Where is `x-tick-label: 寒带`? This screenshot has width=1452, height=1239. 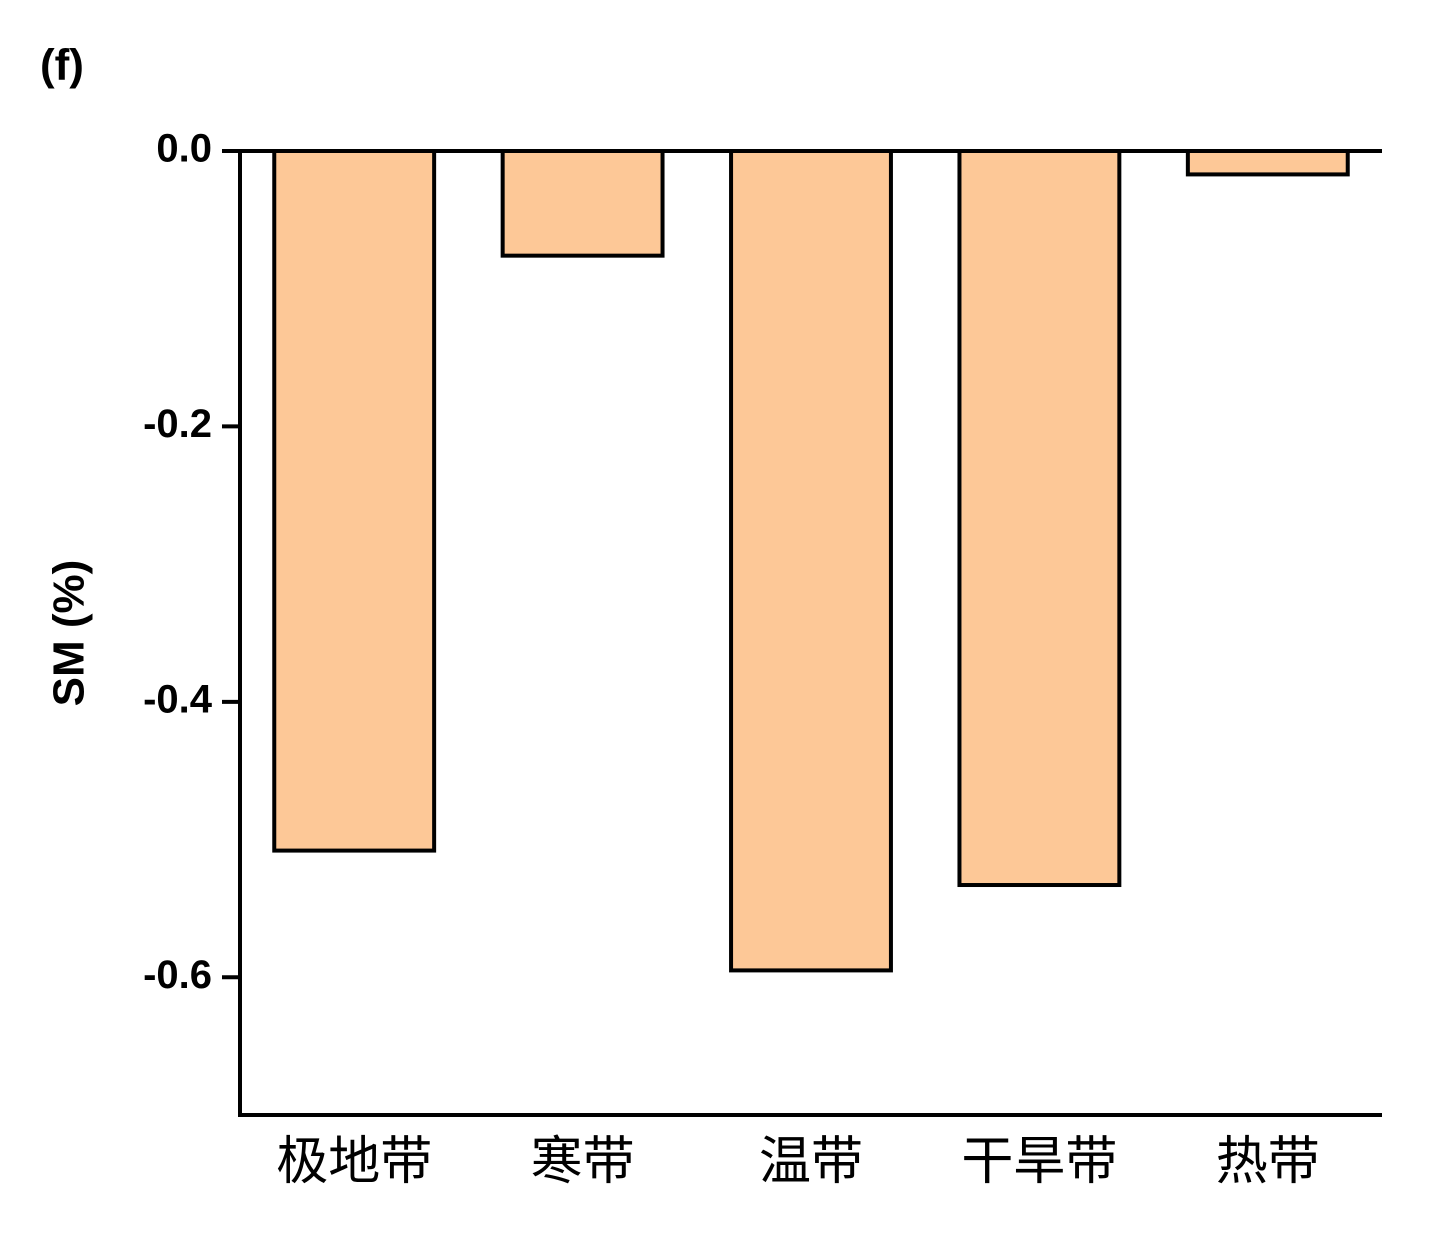 x-tick-label: 寒带 is located at coordinates (583, 1162).